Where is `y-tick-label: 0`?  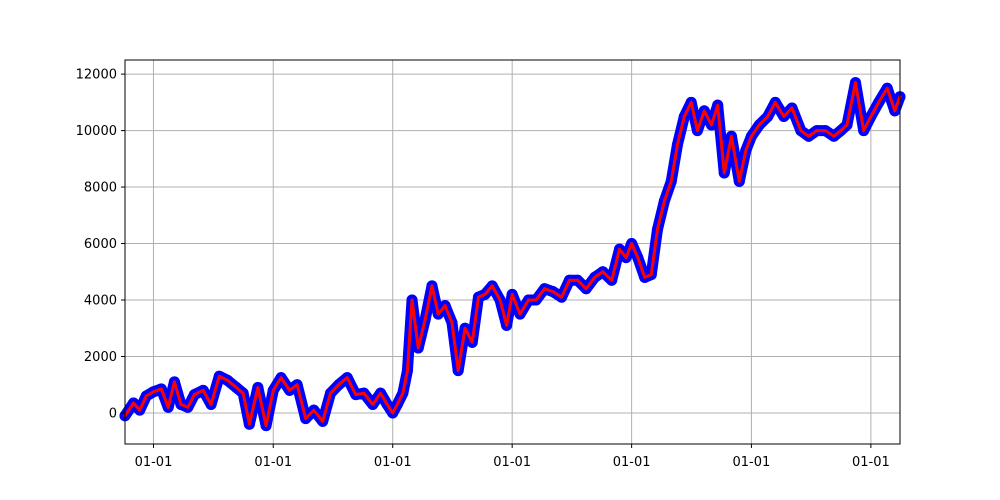
y-tick-label: 0 is located at coordinates (113, 413).